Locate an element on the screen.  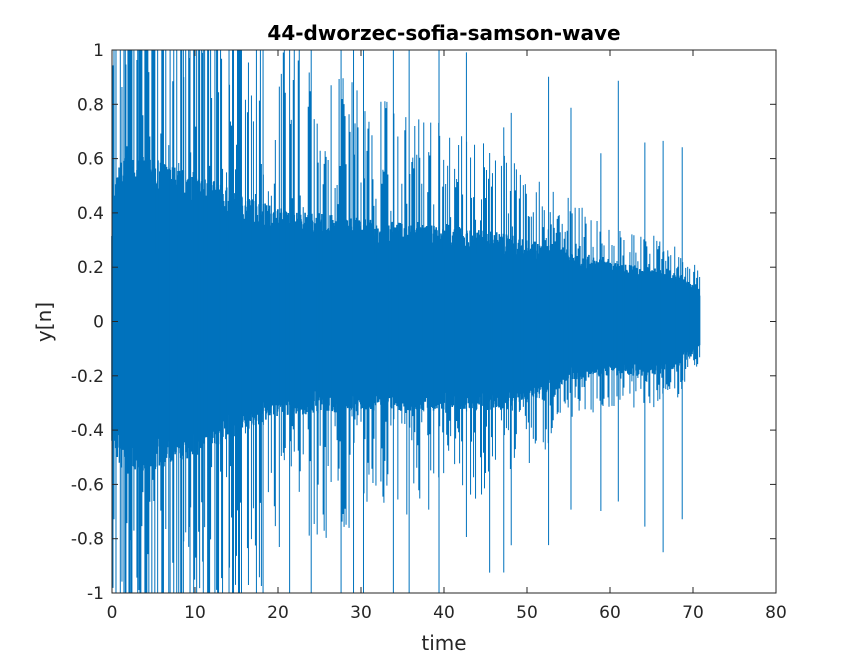
x-tick-label: 80 is located at coordinates (776, 613).